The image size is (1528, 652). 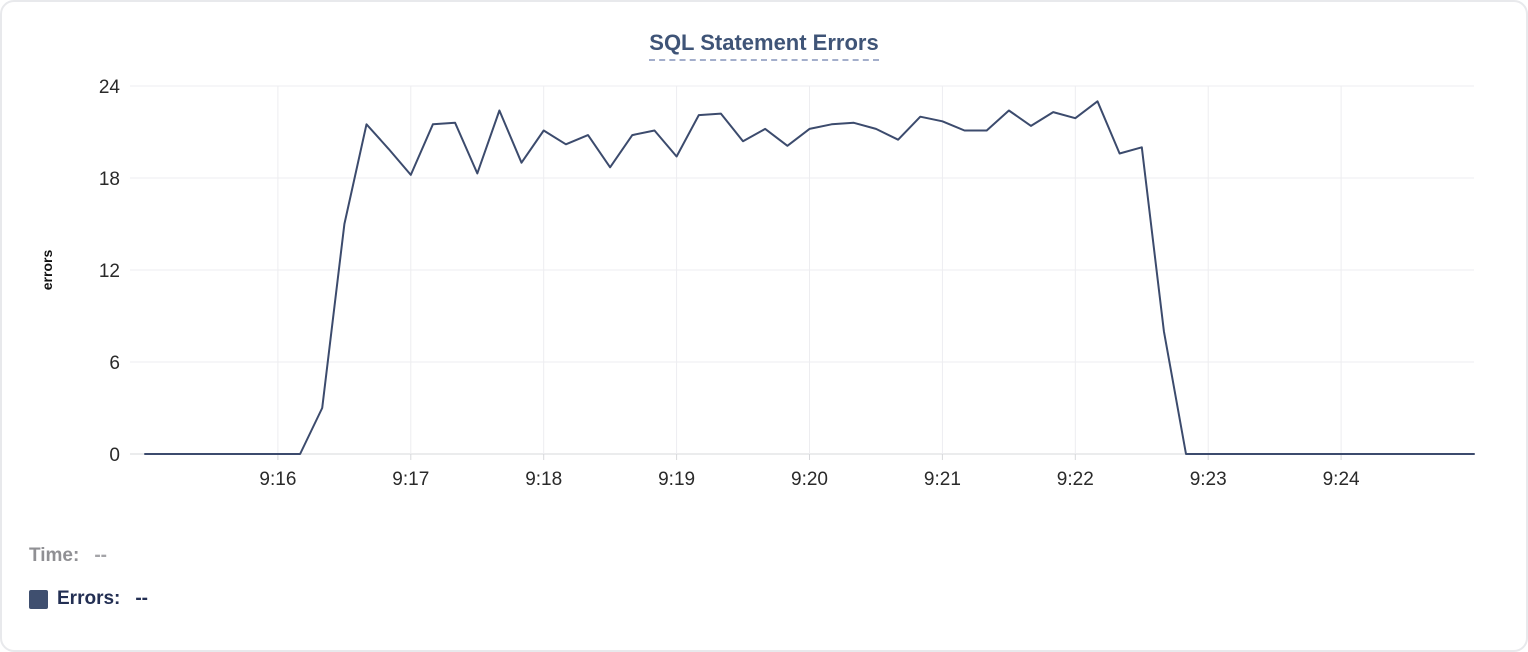 I want to click on errors-value: --, so click(x=142, y=598).